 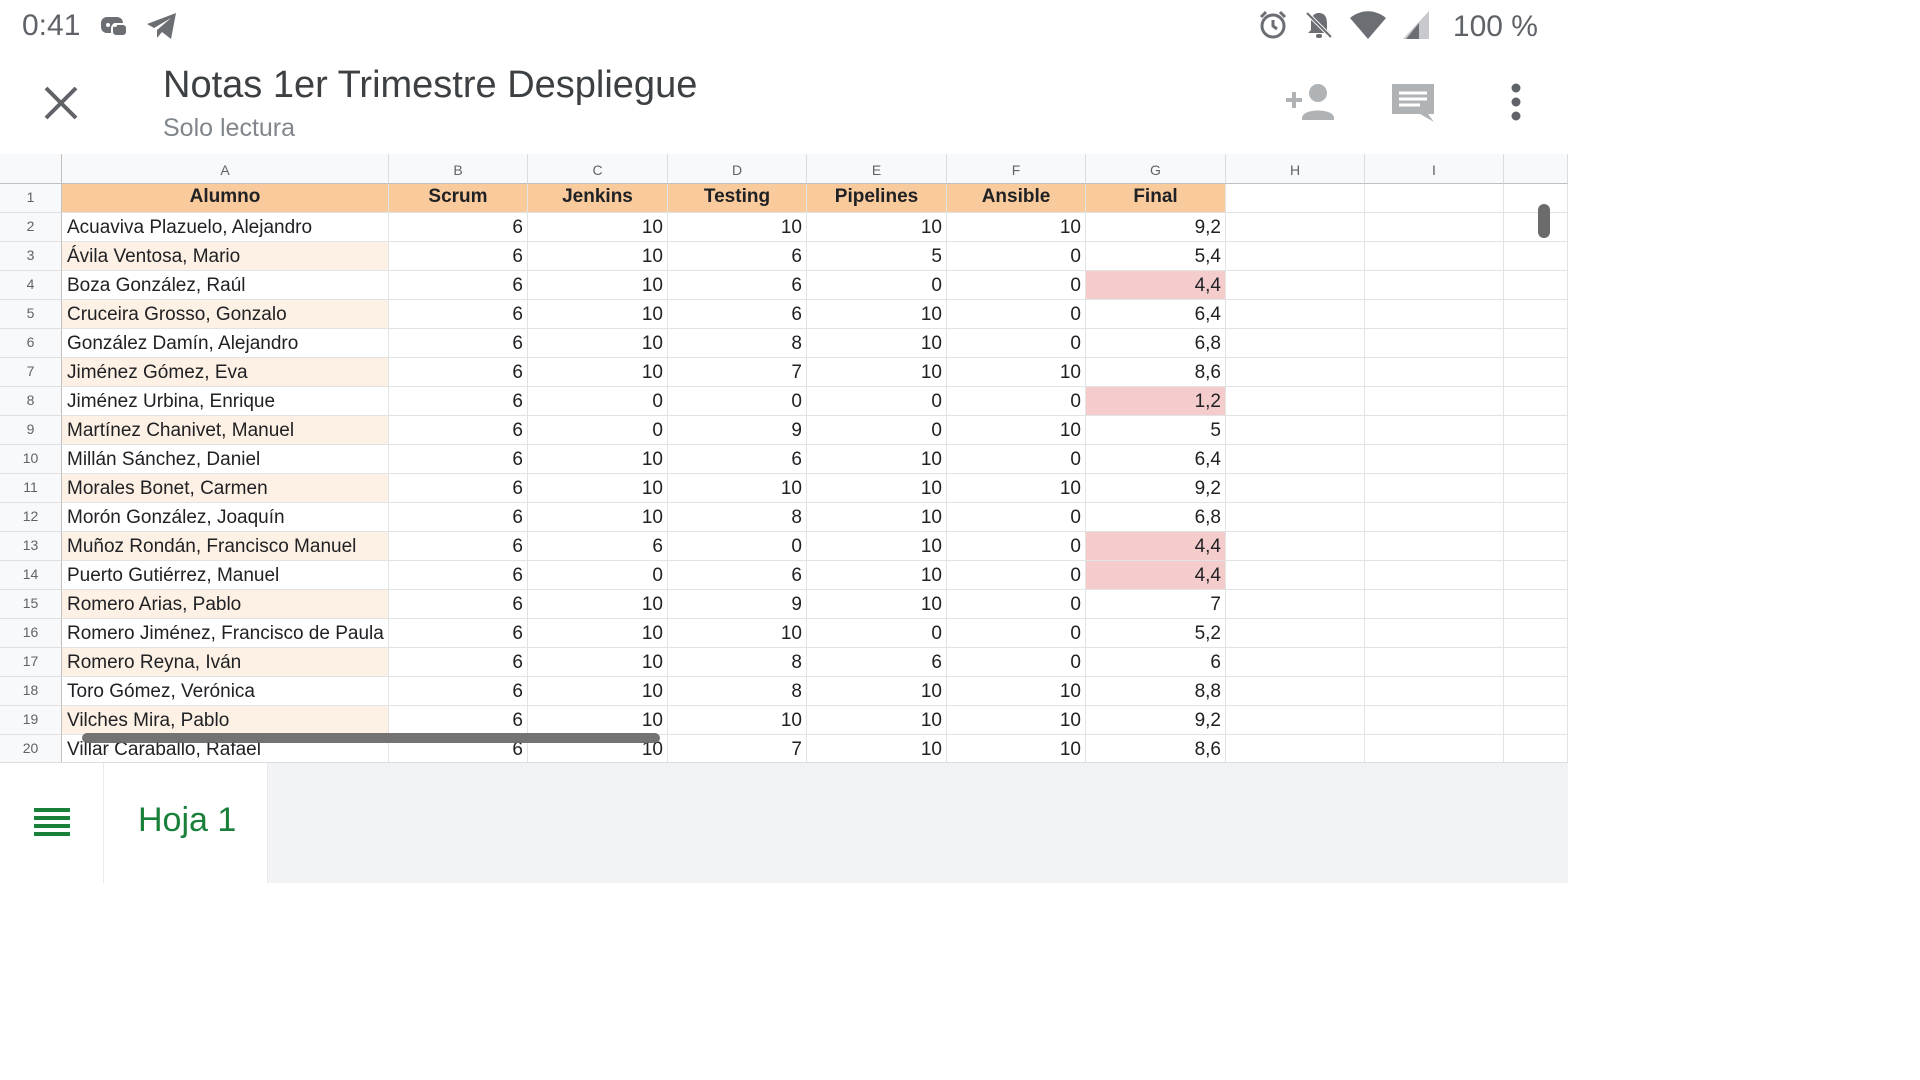 What do you see at coordinates (1156, 401) in the screenshot?
I see `final-grade-cell: 1,2` at bounding box center [1156, 401].